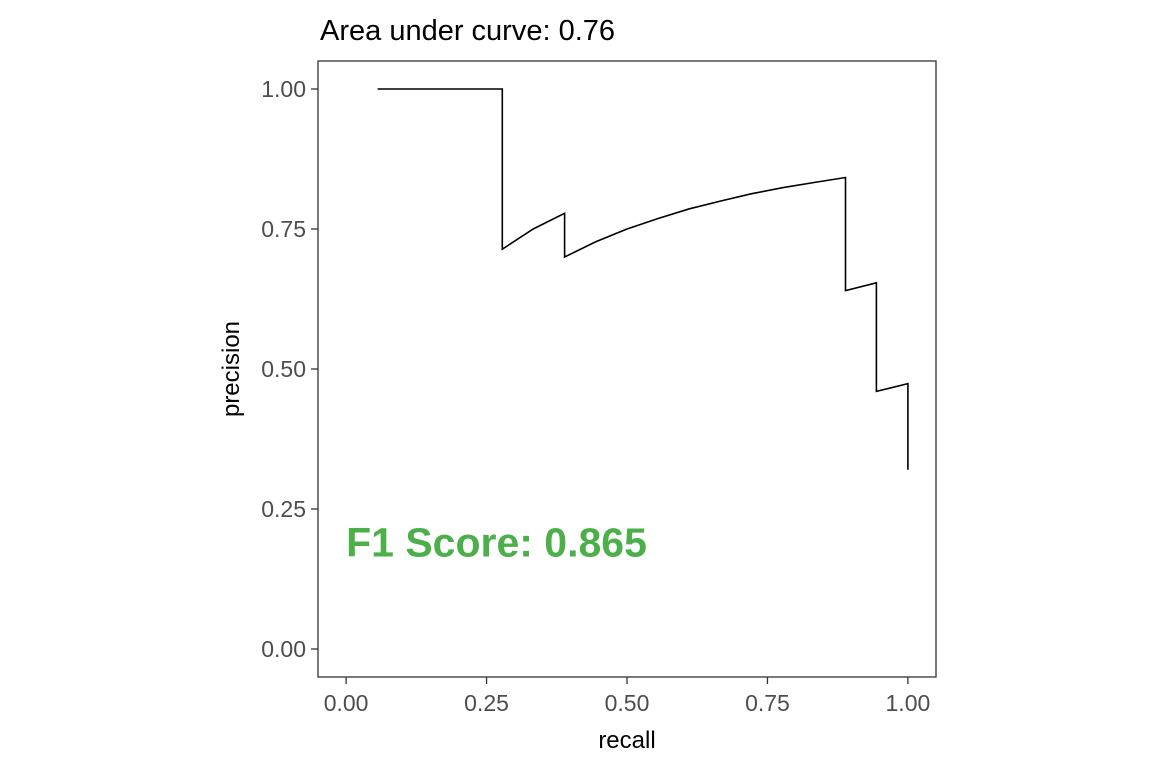 This screenshot has width=1152, height=768. I want to click on x-tick-label: 0.50, so click(627, 703).